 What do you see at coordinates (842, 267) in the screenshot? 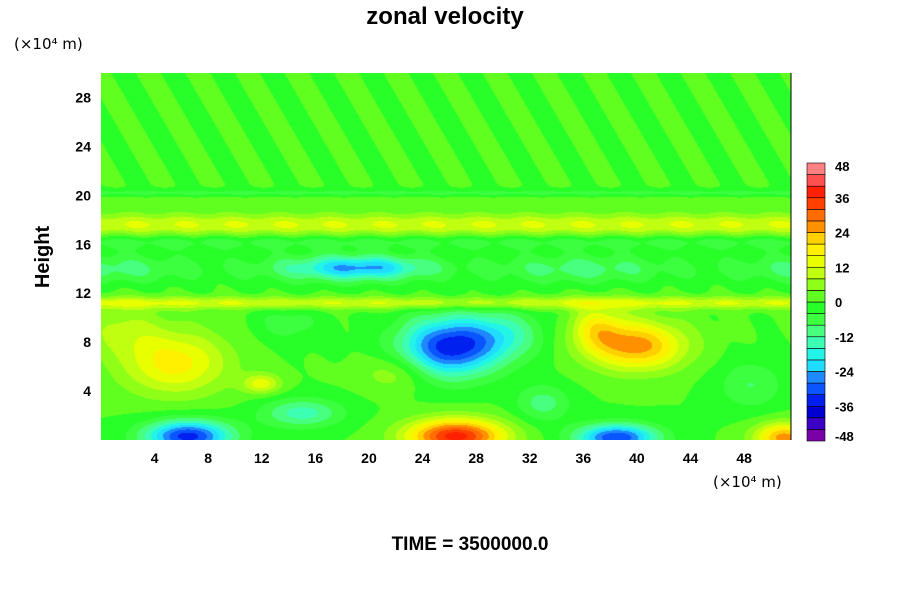
I see `colorbar-tick-label: 12` at bounding box center [842, 267].